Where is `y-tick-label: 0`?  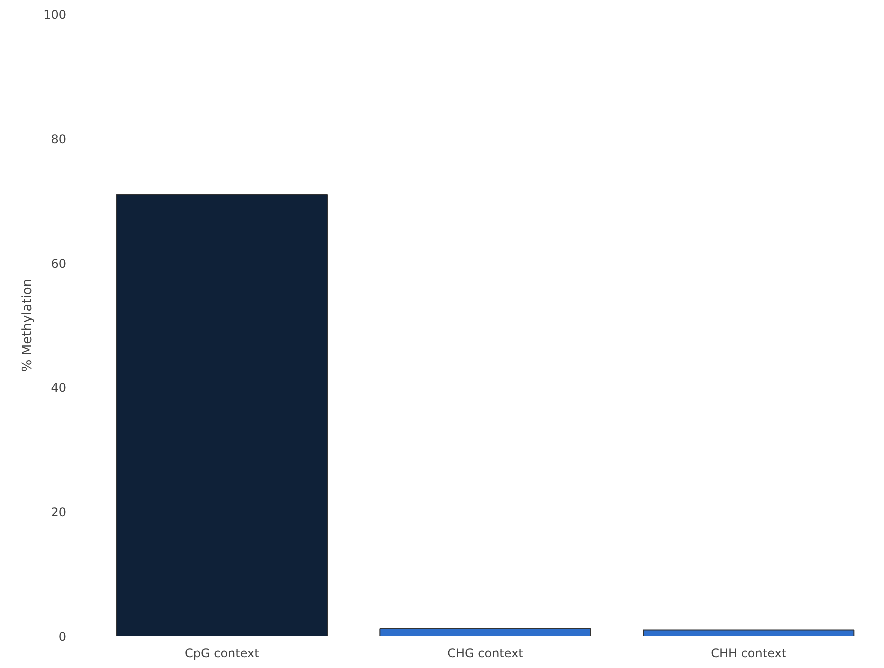
y-tick-label: 0 is located at coordinates (62, 637).